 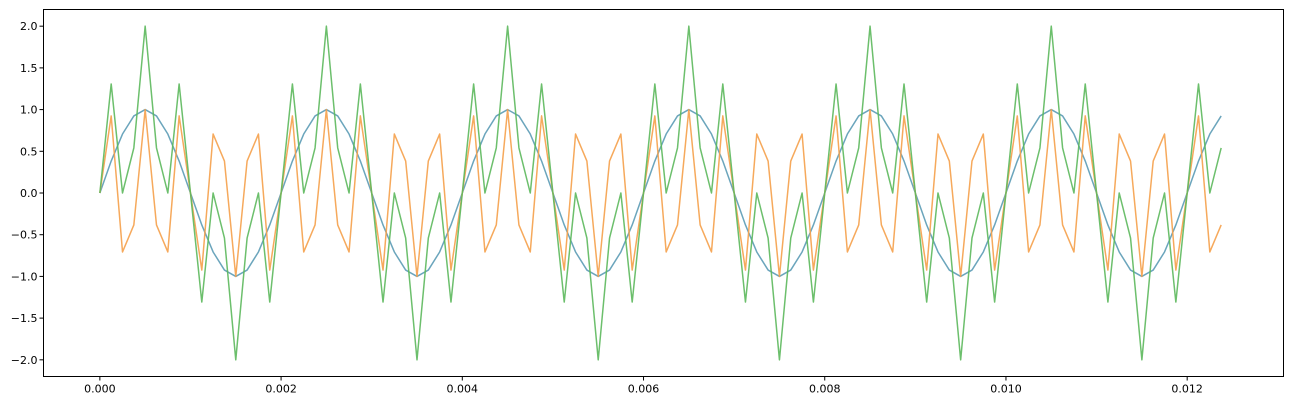 What do you see at coordinates (644, 389) in the screenshot?
I see `x-tick-label: 0.006` at bounding box center [644, 389].